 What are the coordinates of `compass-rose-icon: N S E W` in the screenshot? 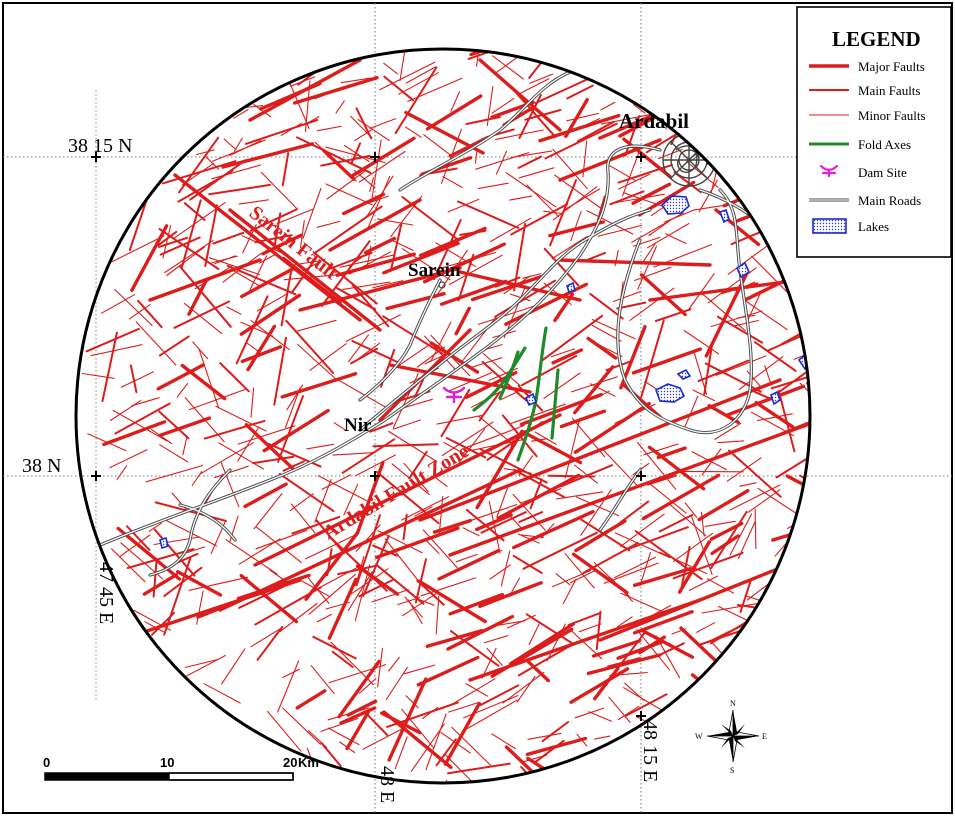 It's located at (731, 737).